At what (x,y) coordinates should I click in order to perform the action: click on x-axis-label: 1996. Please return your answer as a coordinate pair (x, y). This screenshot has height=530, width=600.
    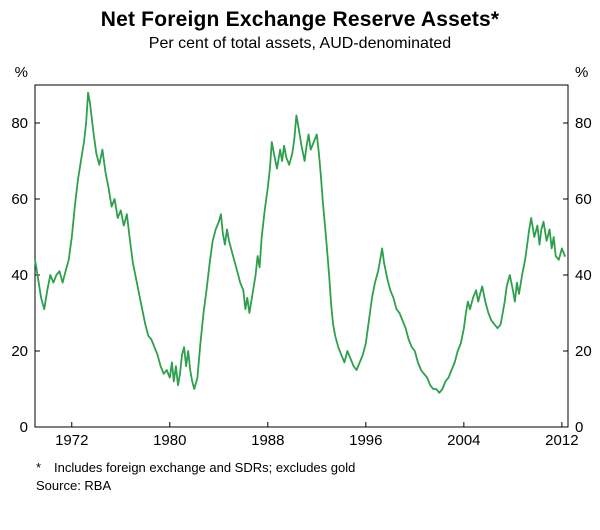
    Looking at the image, I should click on (365, 440).